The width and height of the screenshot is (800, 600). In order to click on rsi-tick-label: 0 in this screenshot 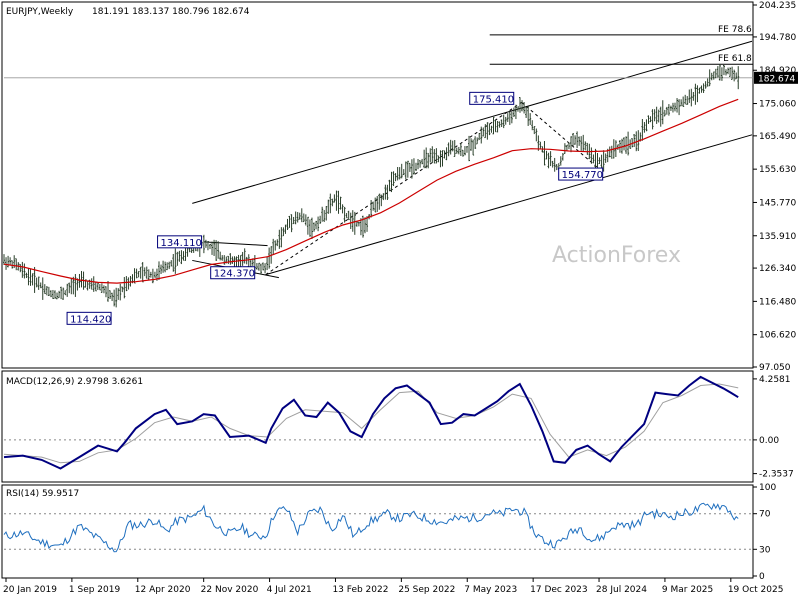, I will do `click(762, 577)`.